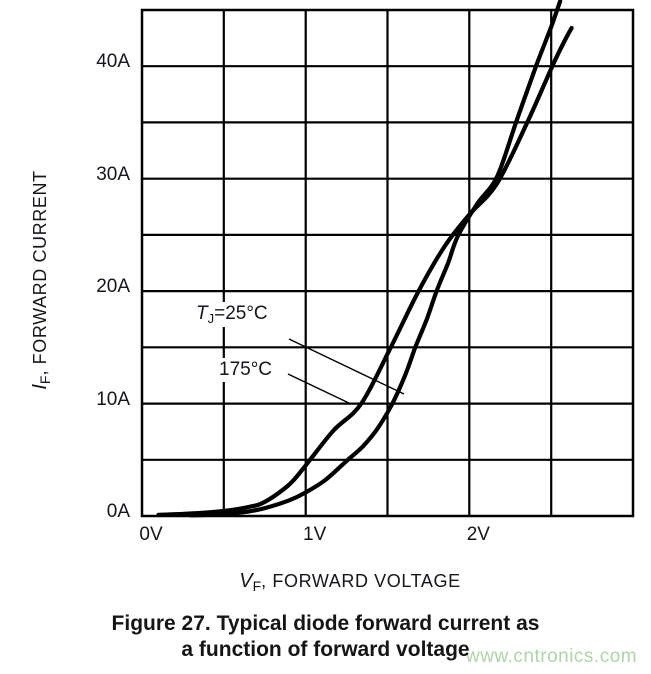 This screenshot has width=651, height=674. What do you see at coordinates (361, 581) in the screenshot?
I see `x-axis-title-text: , FORWARD VOLTAGE` at bounding box center [361, 581].